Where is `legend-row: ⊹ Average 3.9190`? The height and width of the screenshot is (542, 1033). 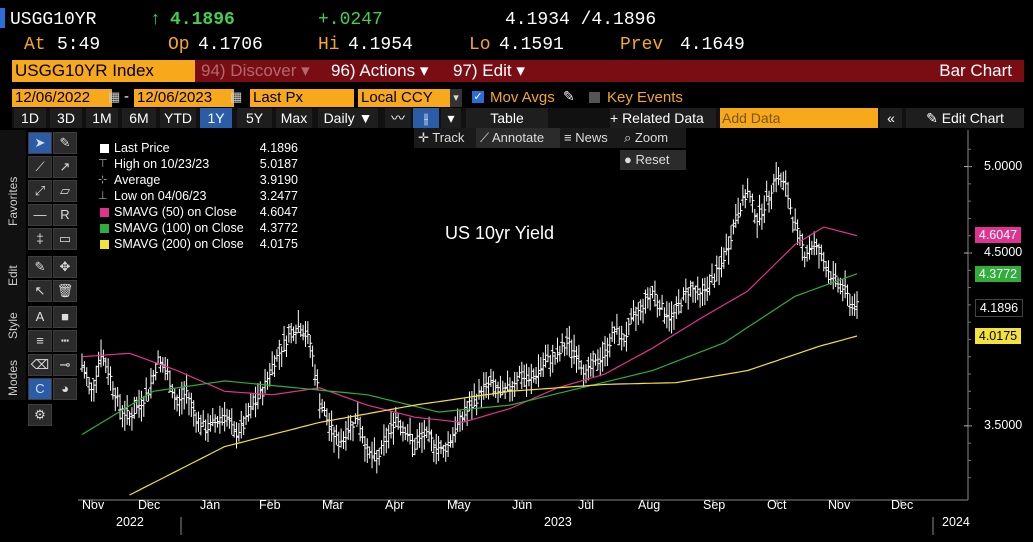
legend-row: ⊹ Average 3.9190 is located at coordinates (195, 180).